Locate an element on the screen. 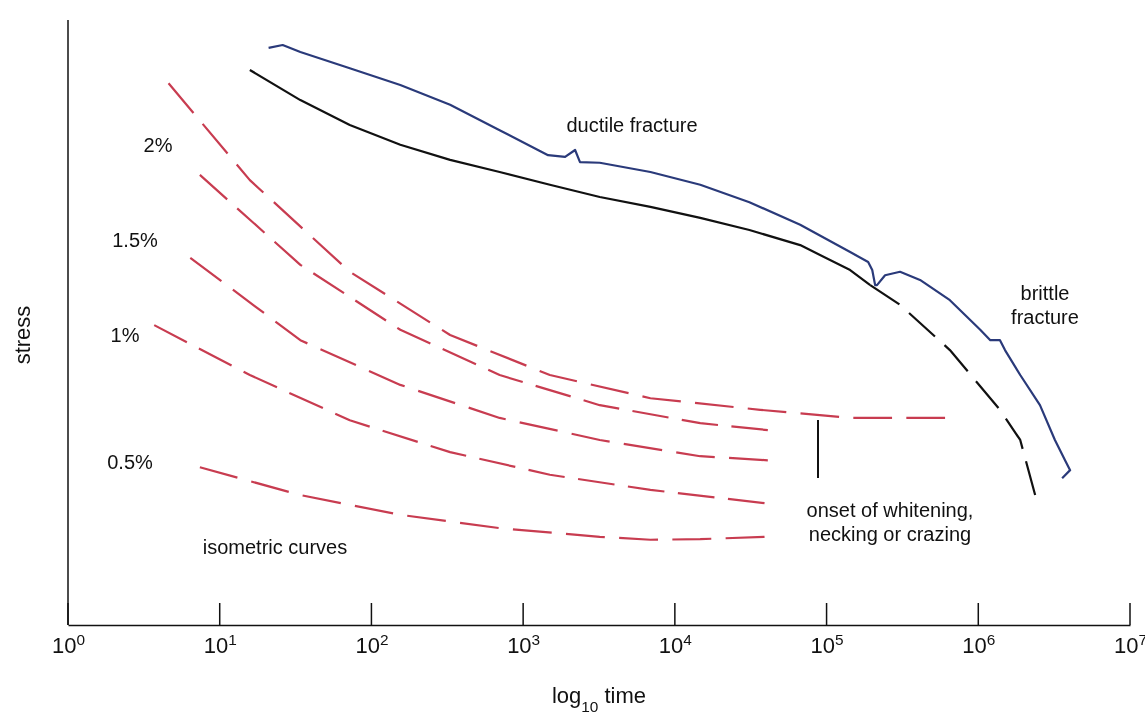  x-tick-label: 10$^{6}$ is located at coordinates (979, 644).